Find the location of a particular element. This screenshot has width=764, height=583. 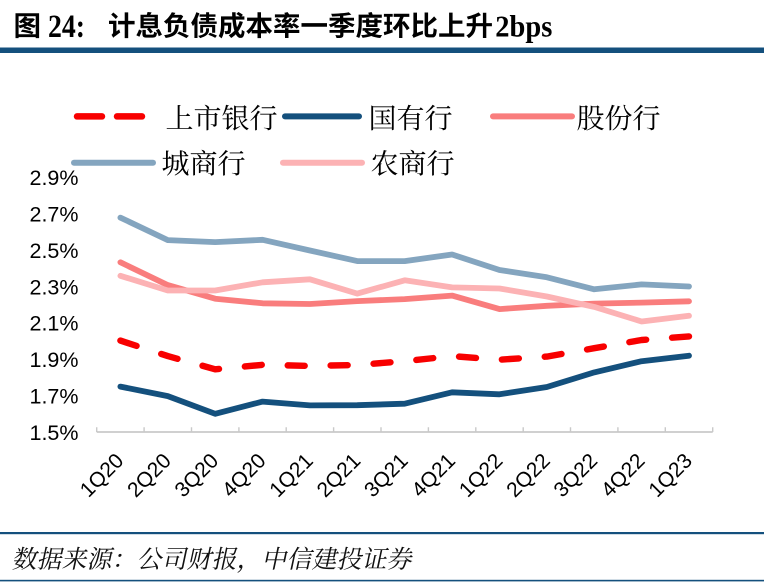

svg-text: 1.7% is located at coordinates (53, 397).